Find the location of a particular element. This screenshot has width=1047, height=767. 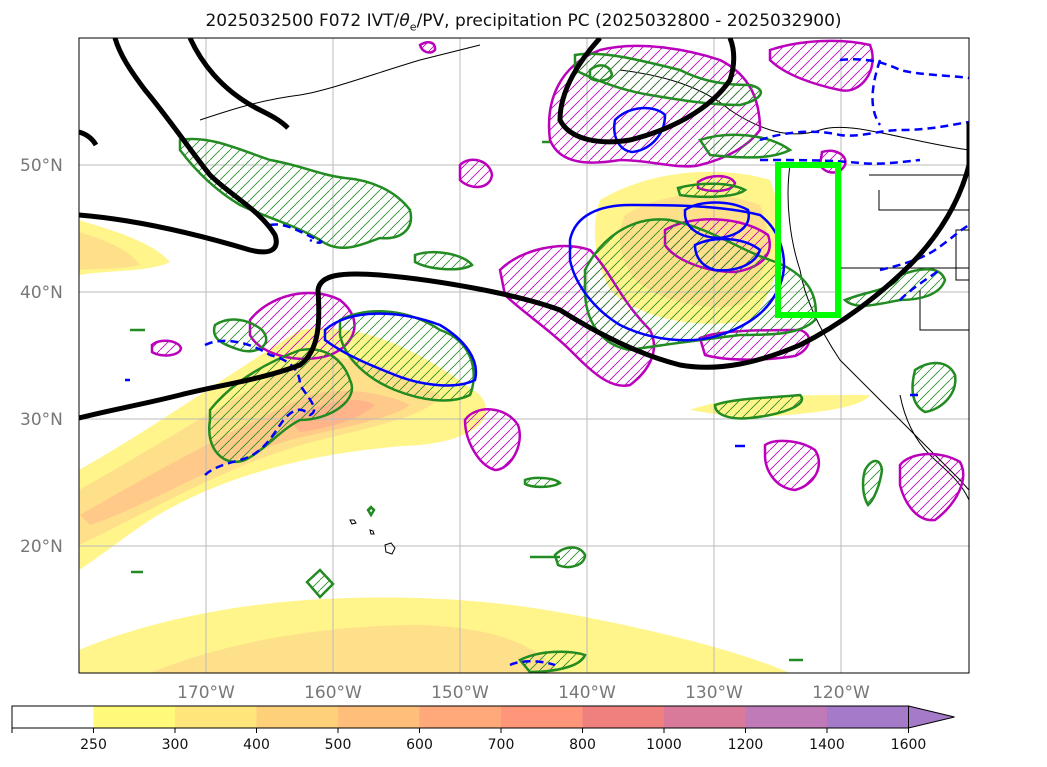

colorbar-tick-label: 1400 is located at coordinates (827, 745).